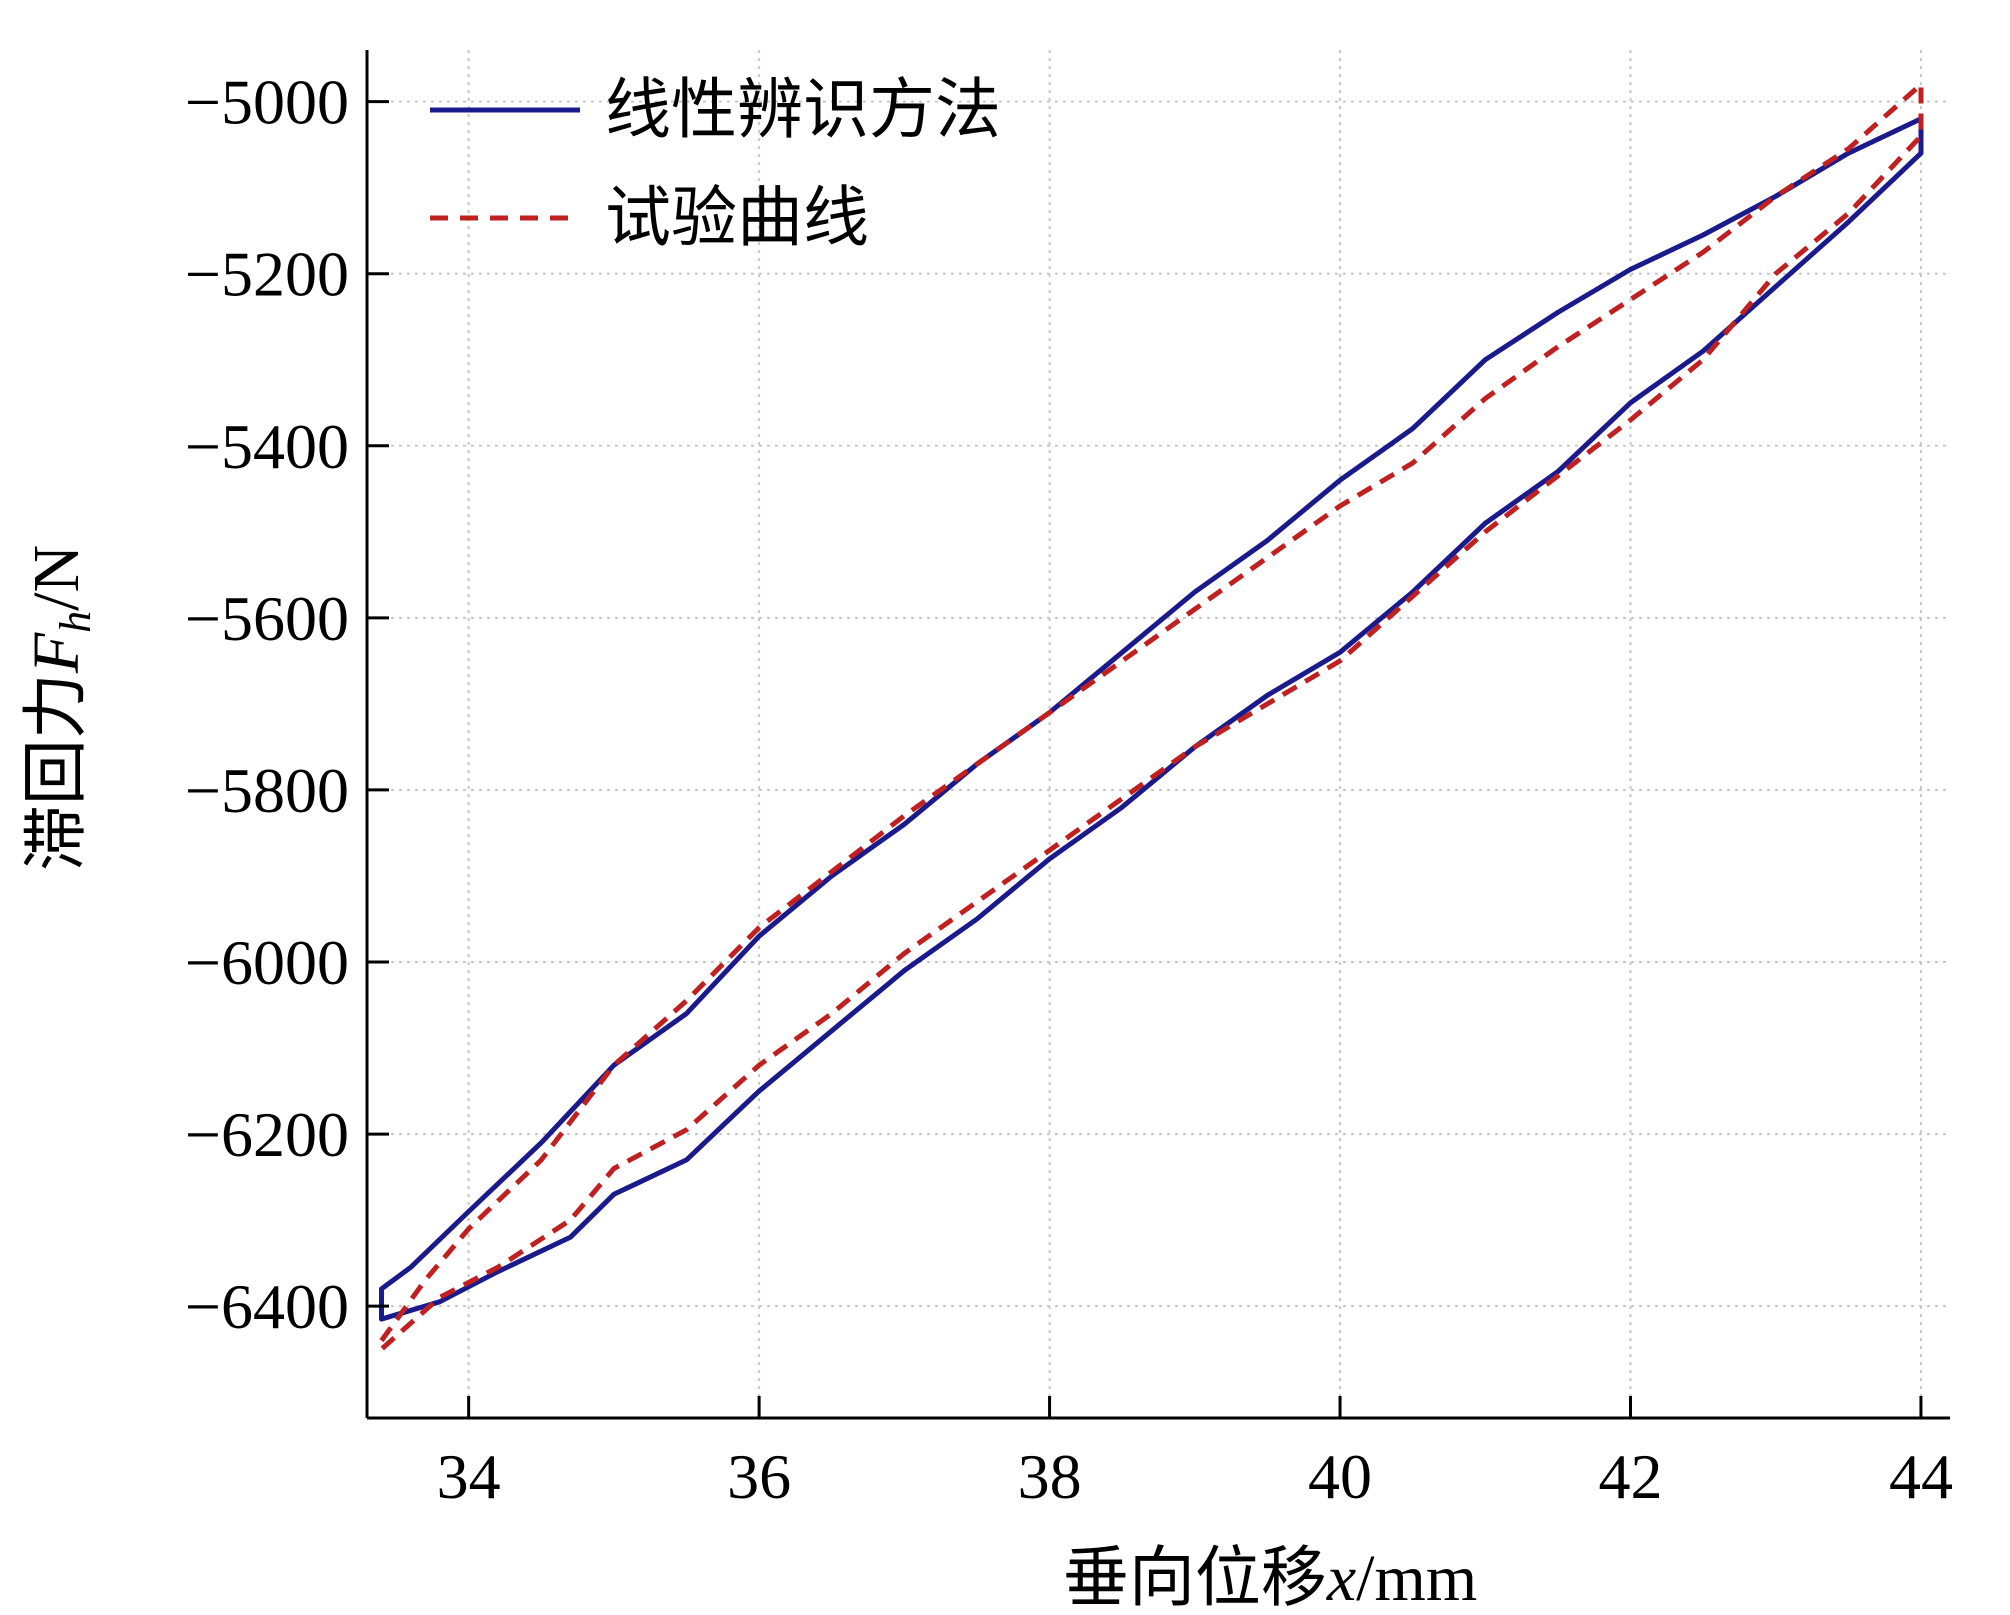 The height and width of the screenshot is (1615, 2010). What do you see at coordinates (737, 217) in the screenshot?
I see `legend-label-test-curve: 试验曲线` at bounding box center [737, 217].